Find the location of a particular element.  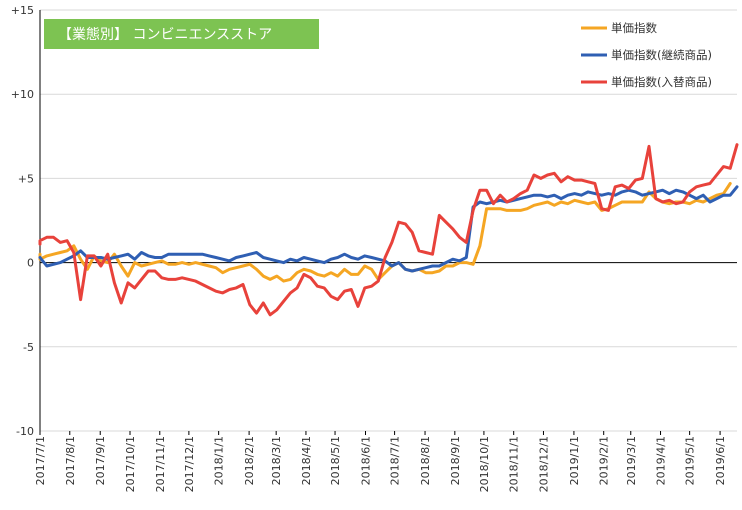

y-axis-ticks: +15 +10 +5 0 -5 -10 is located at coordinates (22, 221).